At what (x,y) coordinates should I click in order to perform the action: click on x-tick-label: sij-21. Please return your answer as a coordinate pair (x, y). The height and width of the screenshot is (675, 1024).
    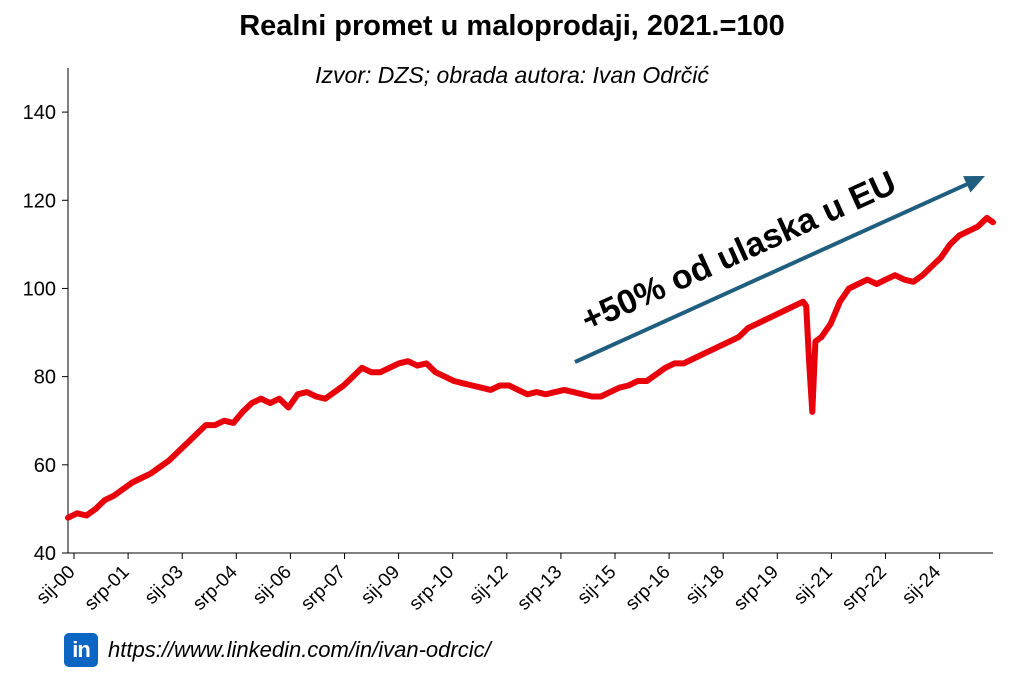
    Looking at the image, I should click on (813, 585).